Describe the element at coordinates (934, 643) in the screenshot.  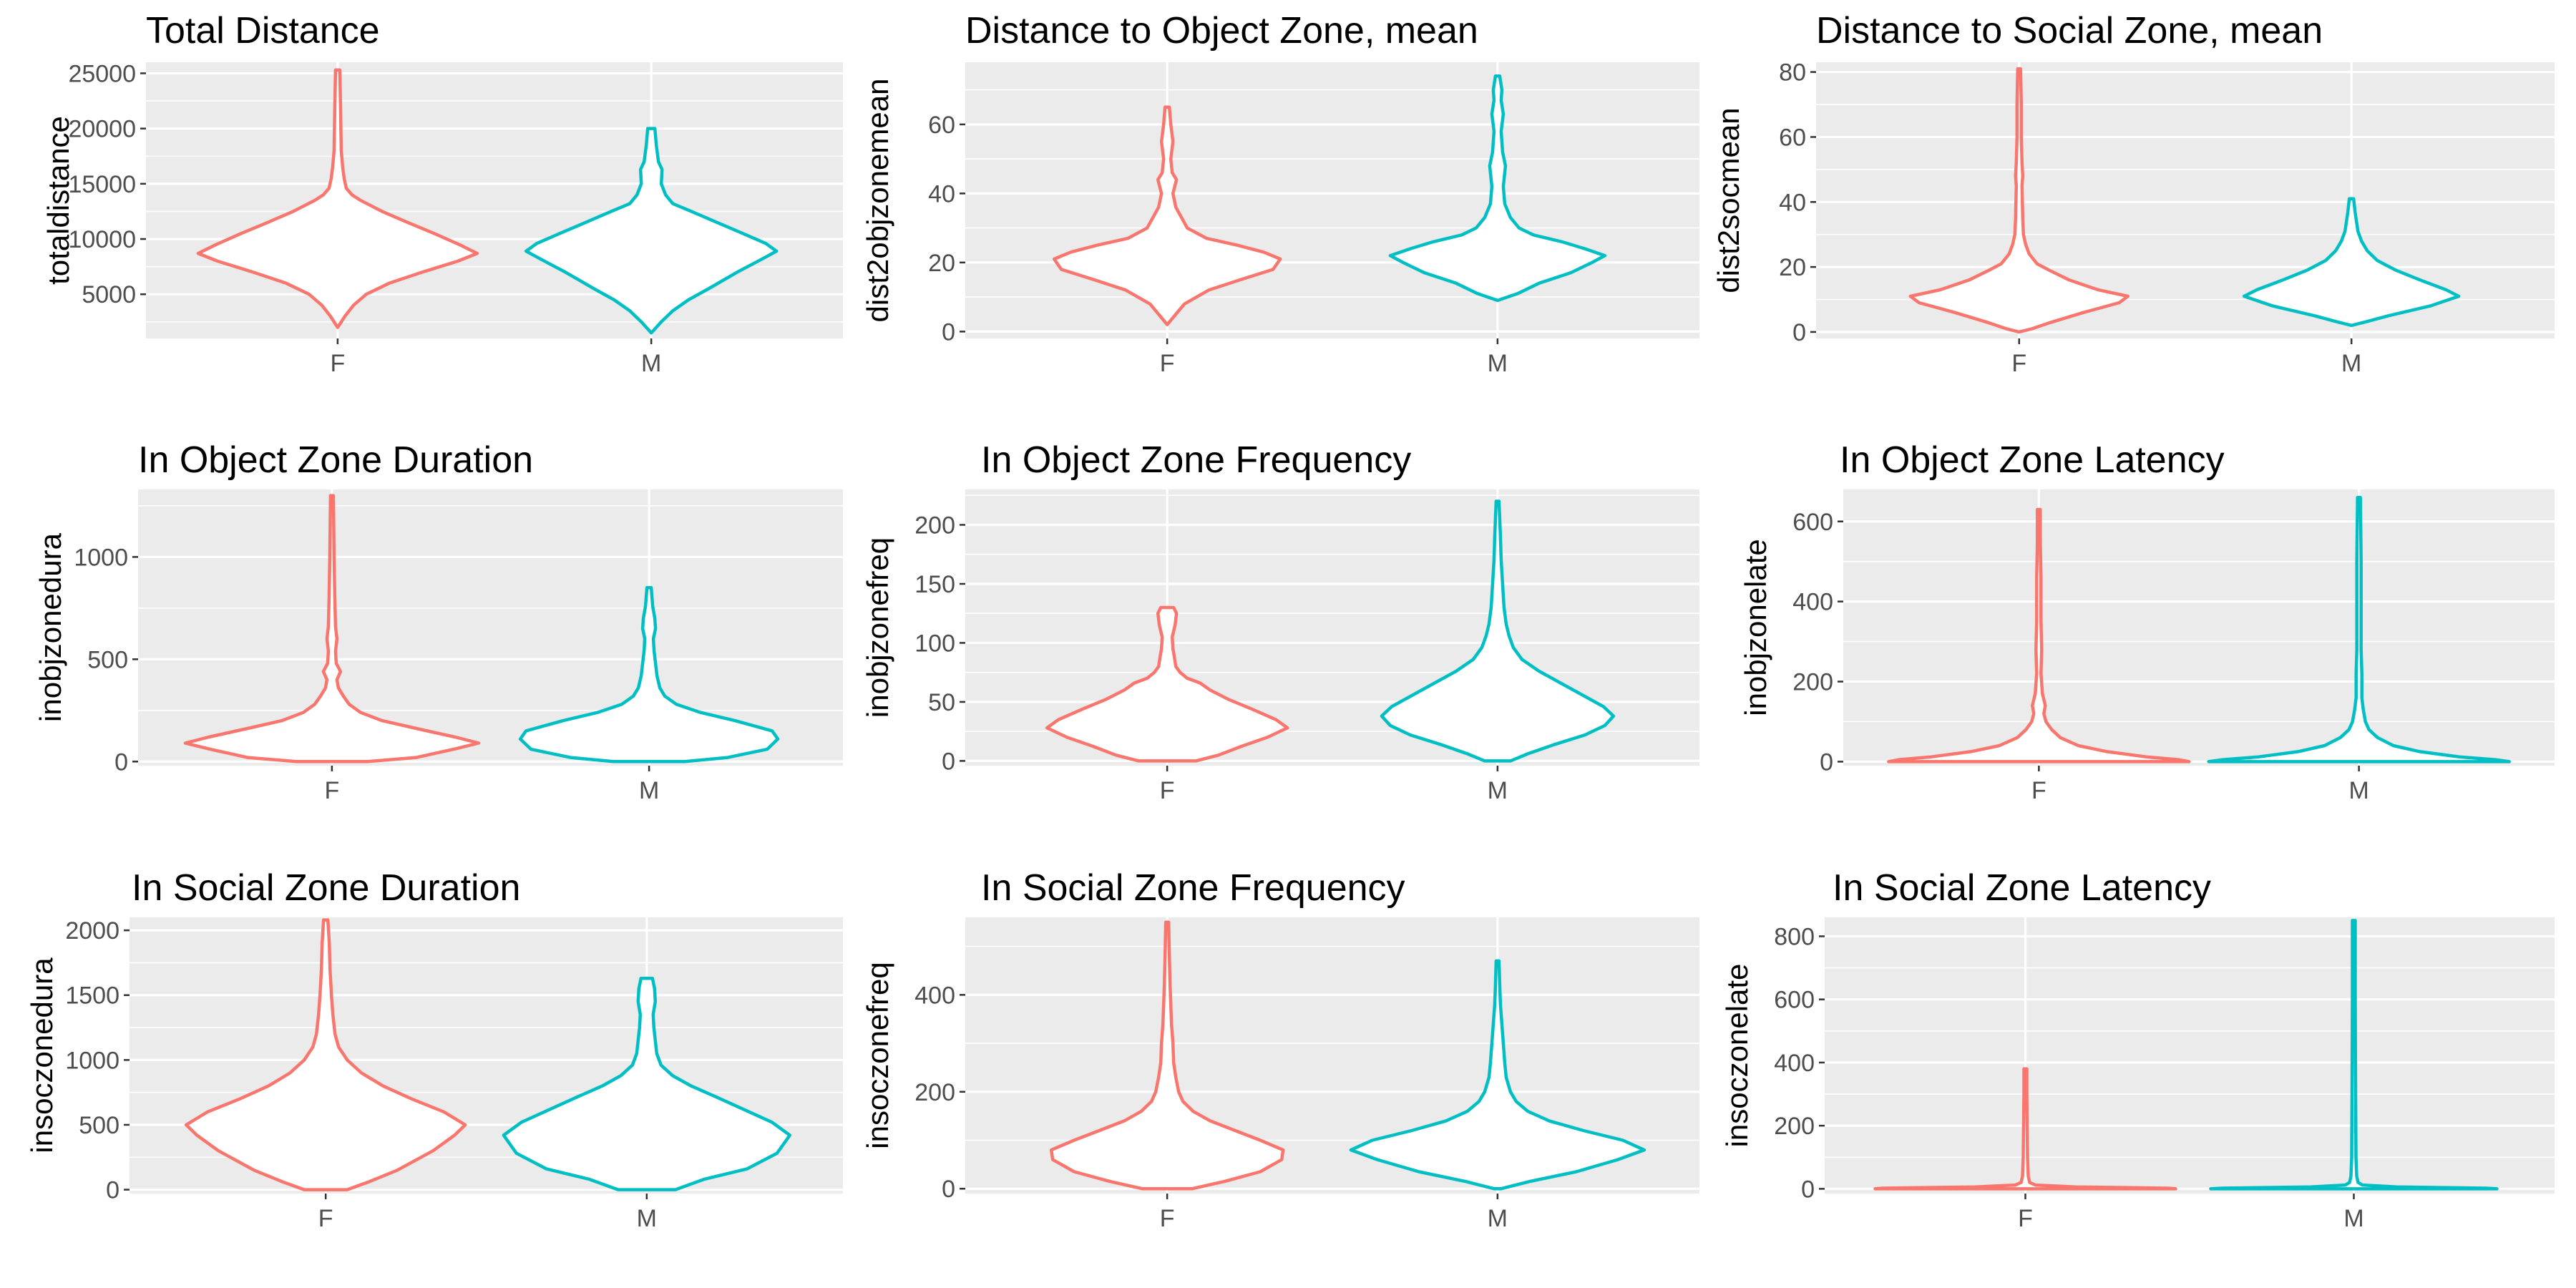
I see `y-tick-label: 100` at that location.